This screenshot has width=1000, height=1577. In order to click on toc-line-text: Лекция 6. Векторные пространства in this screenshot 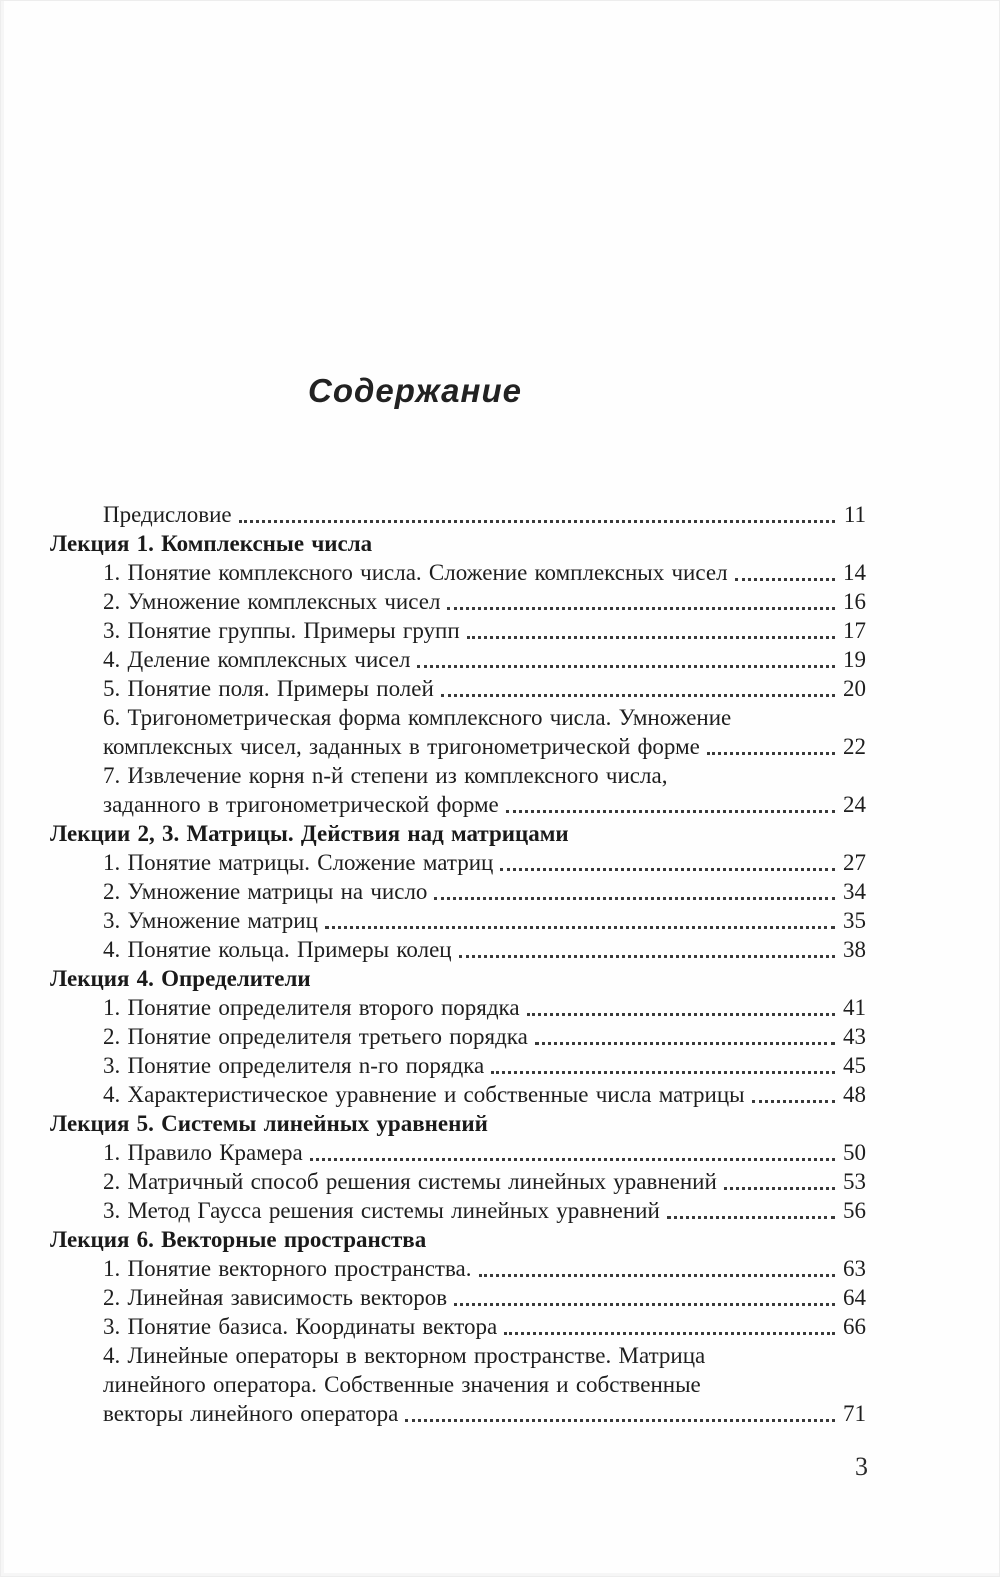, I will do `click(238, 1239)`.